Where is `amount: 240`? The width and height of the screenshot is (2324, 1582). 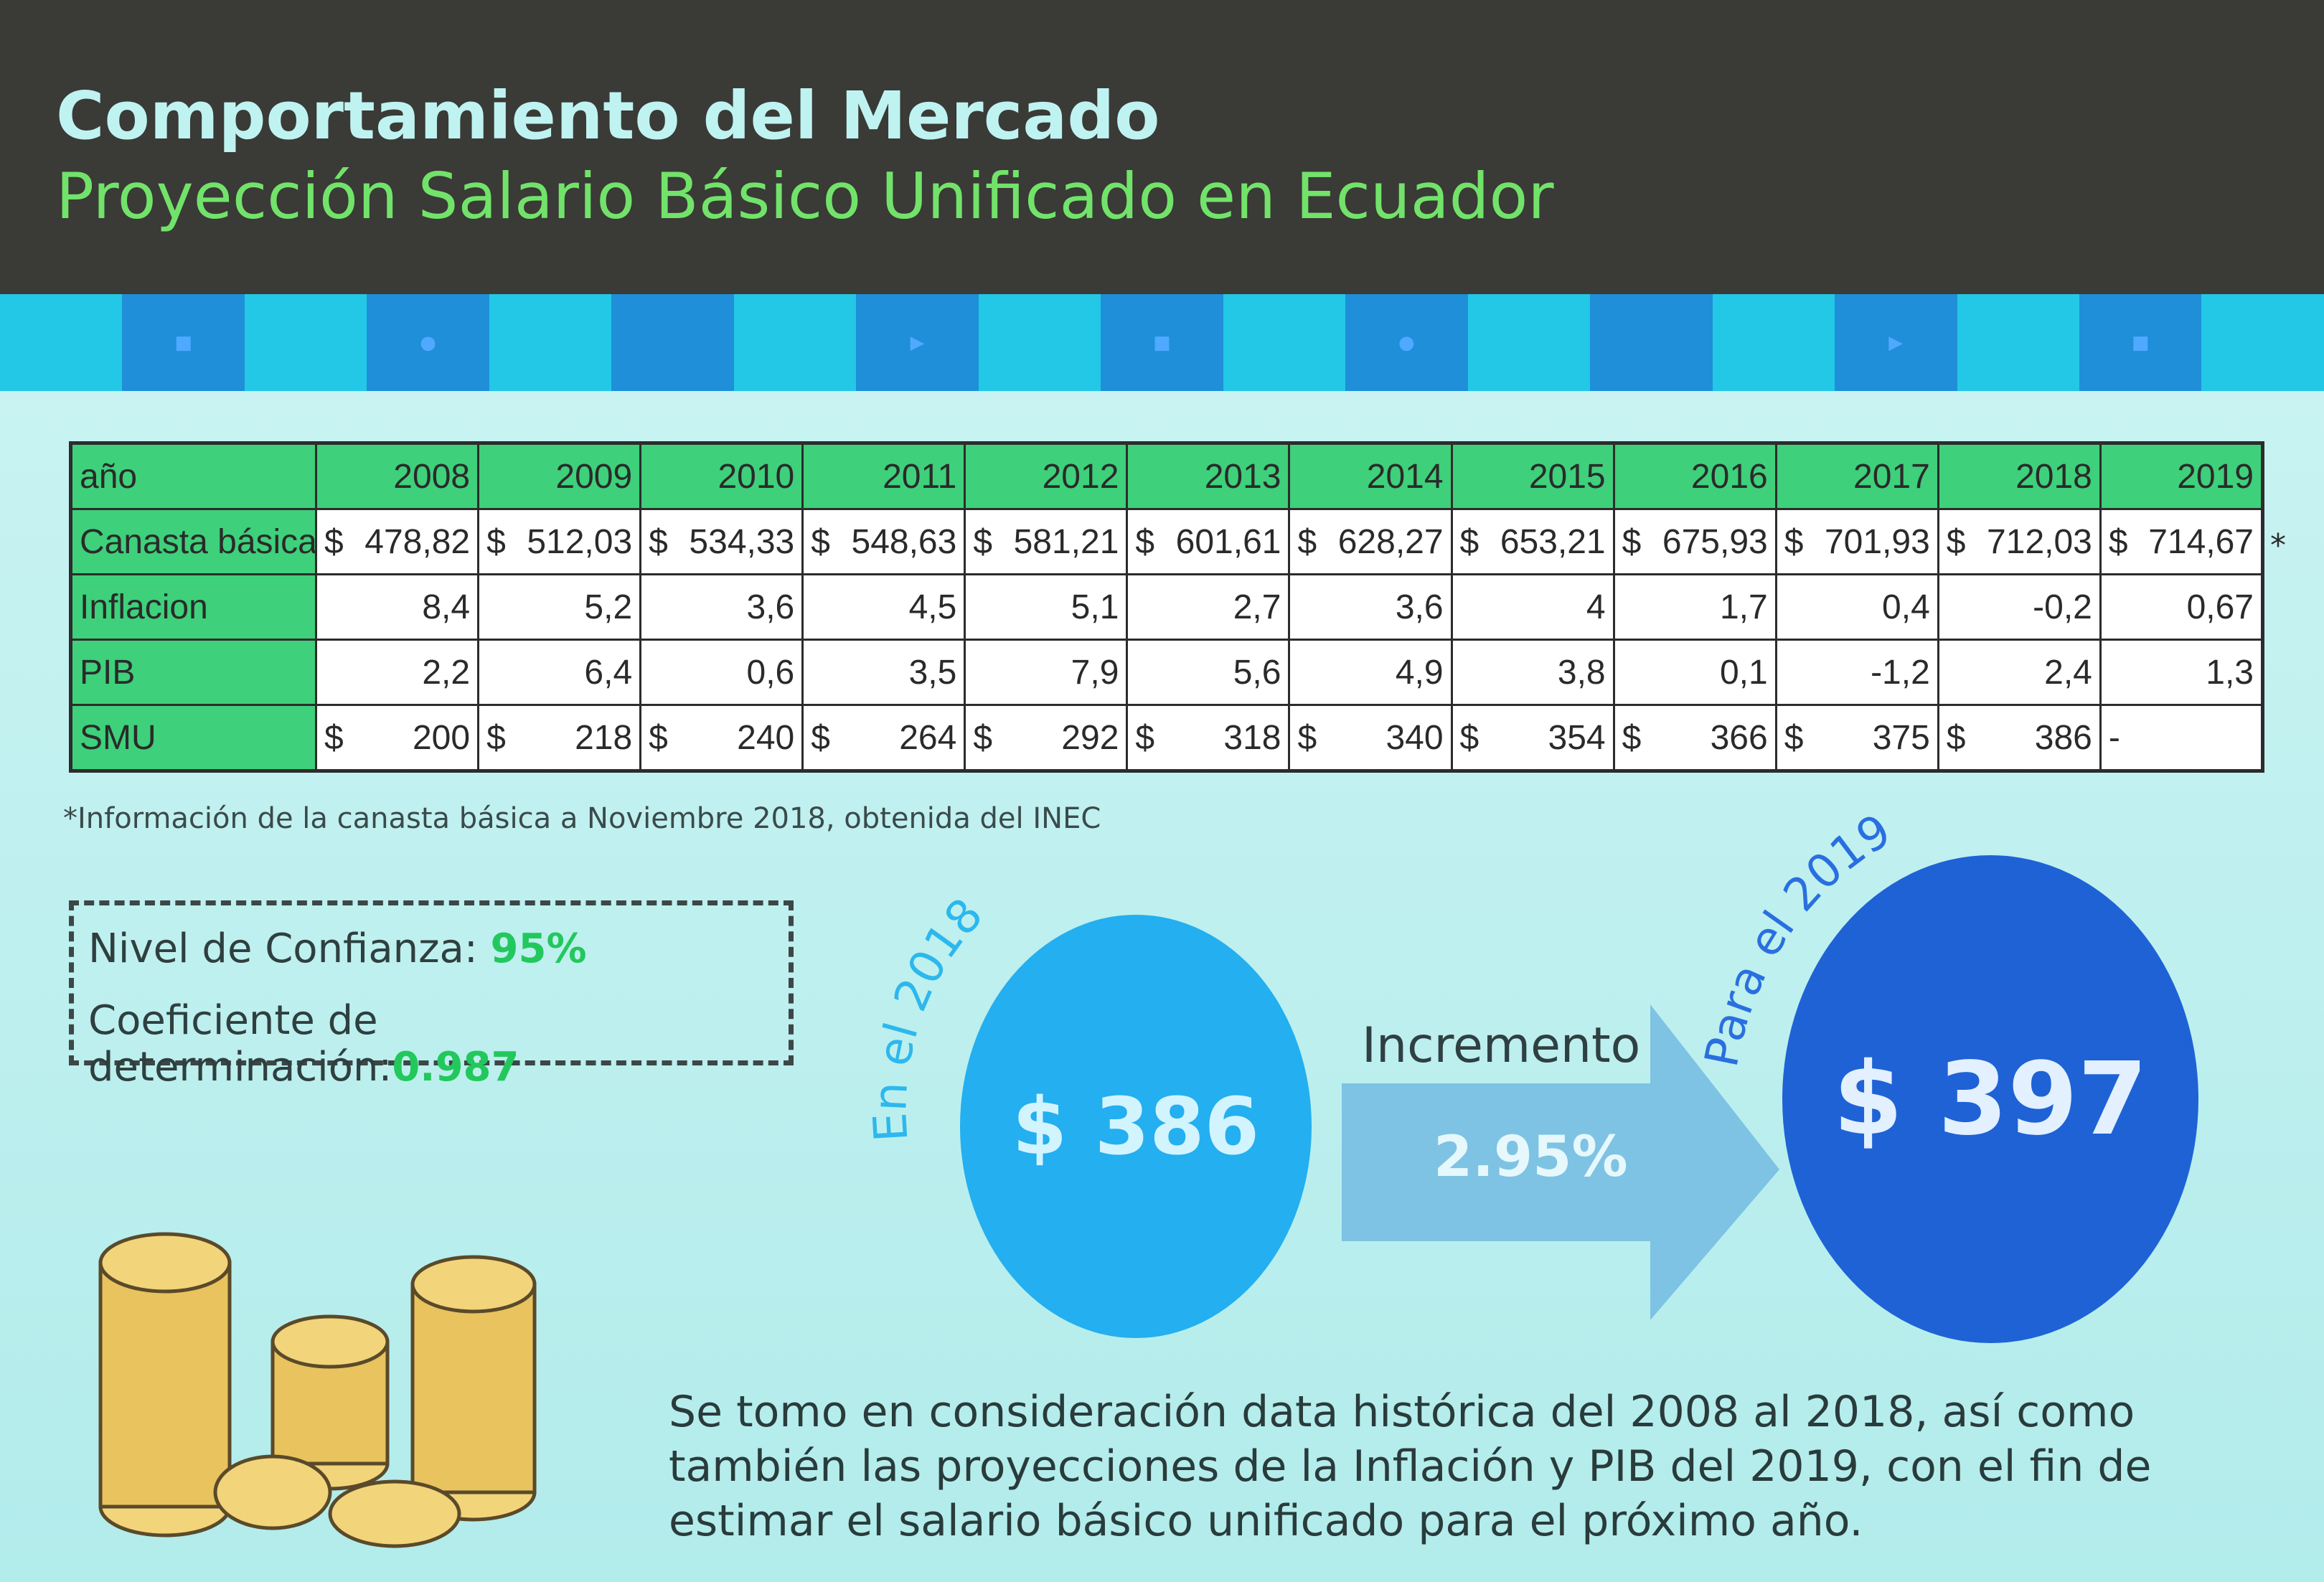
amount: 240 is located at coordinates (766, 738).